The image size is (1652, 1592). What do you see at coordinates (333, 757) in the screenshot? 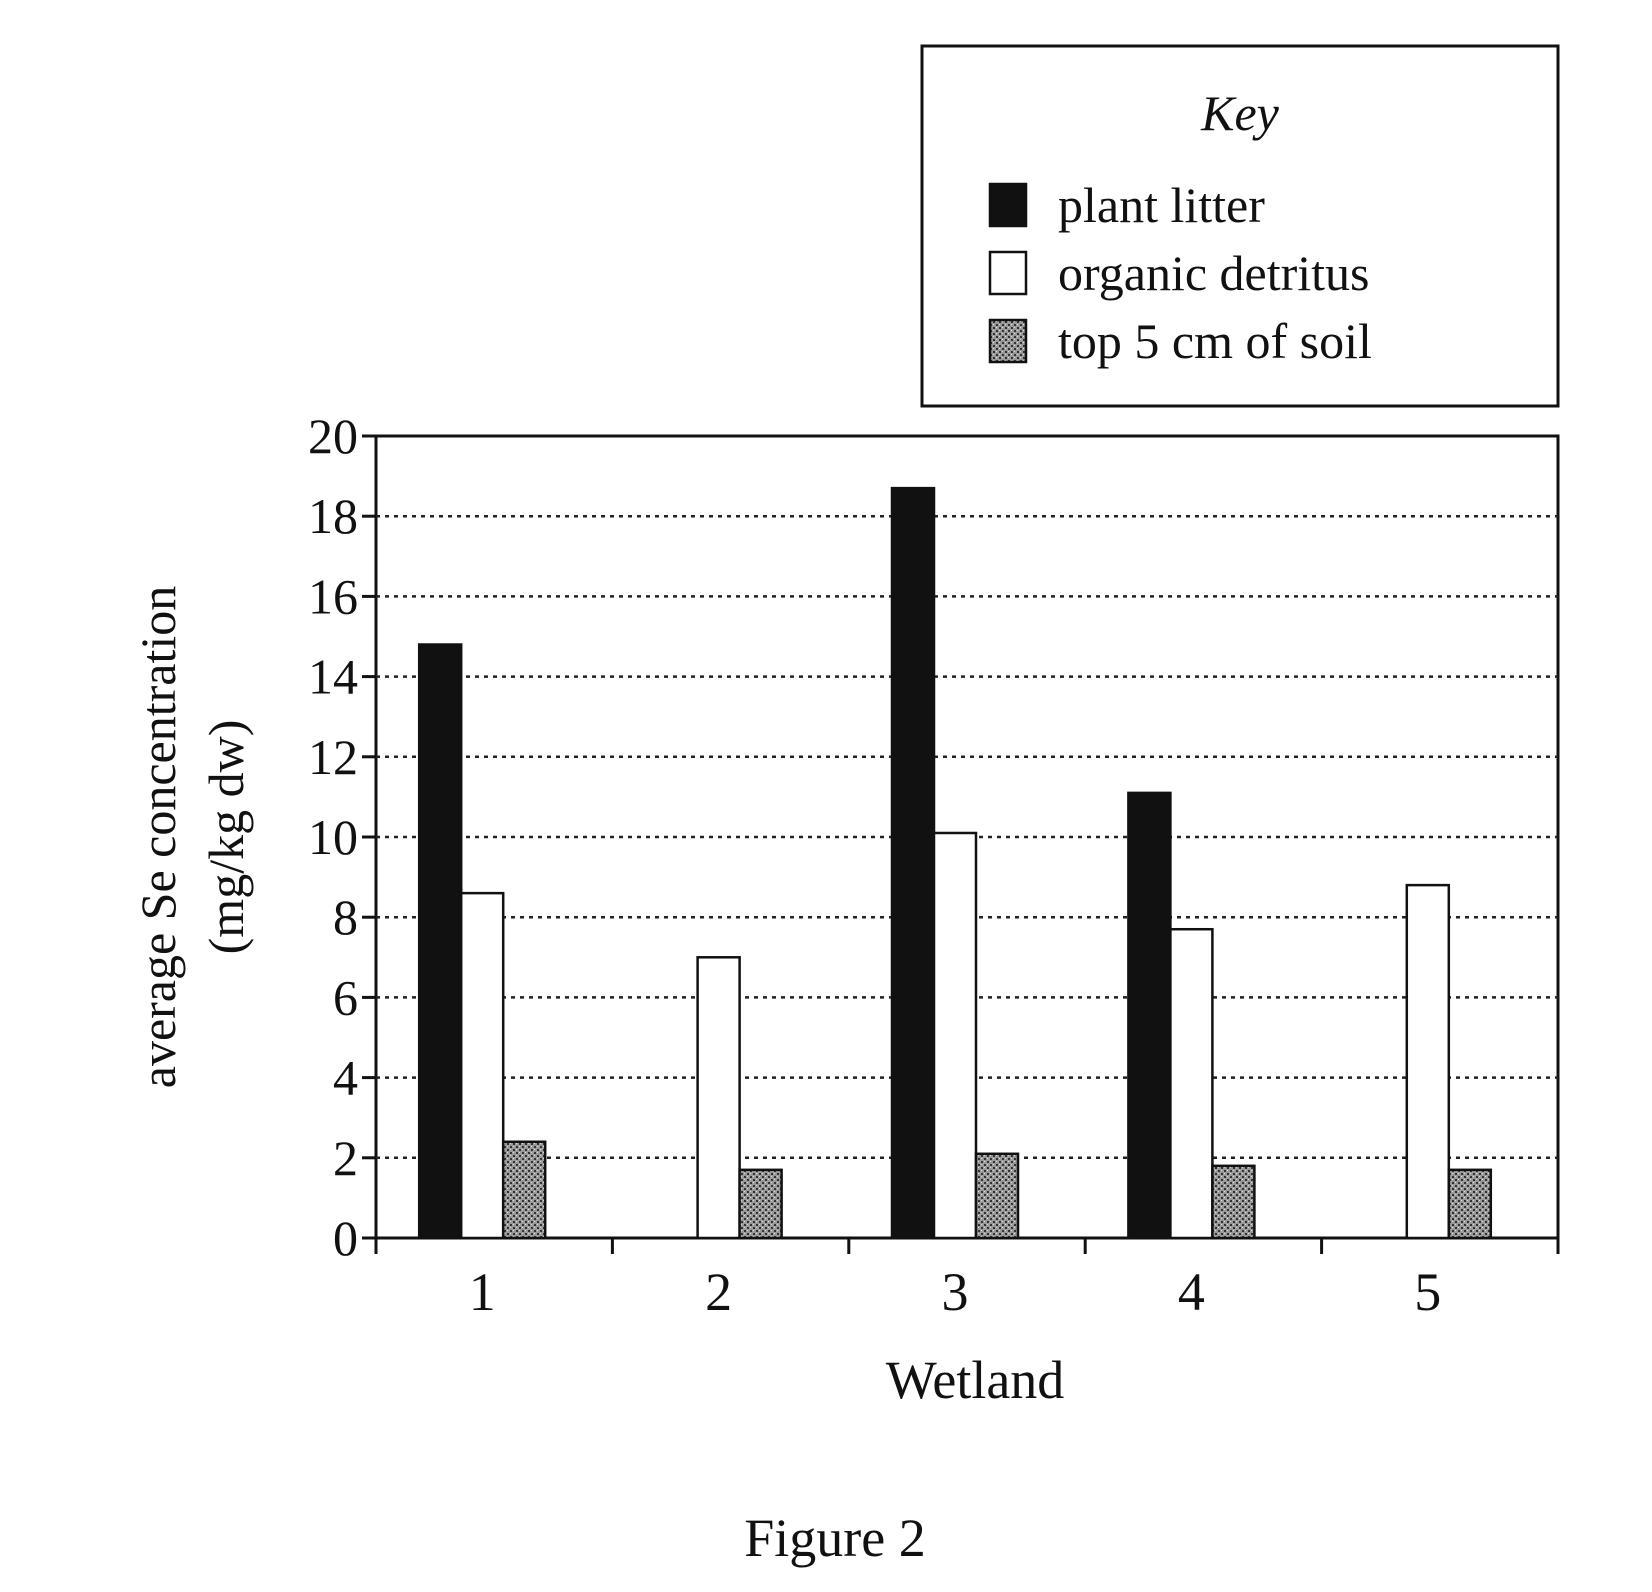
I see `y-tick-label: 12` at bounding box center [333, 757].